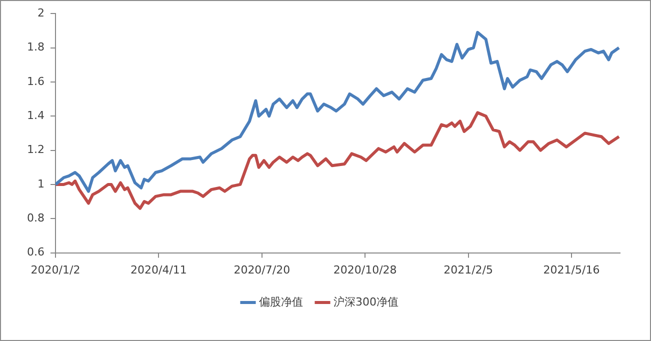 This screenshot has height=341, width=651. Describe the element at coordinates (35, 252) in the screenshot. I see `y-tick-label: 0.6` at that location.